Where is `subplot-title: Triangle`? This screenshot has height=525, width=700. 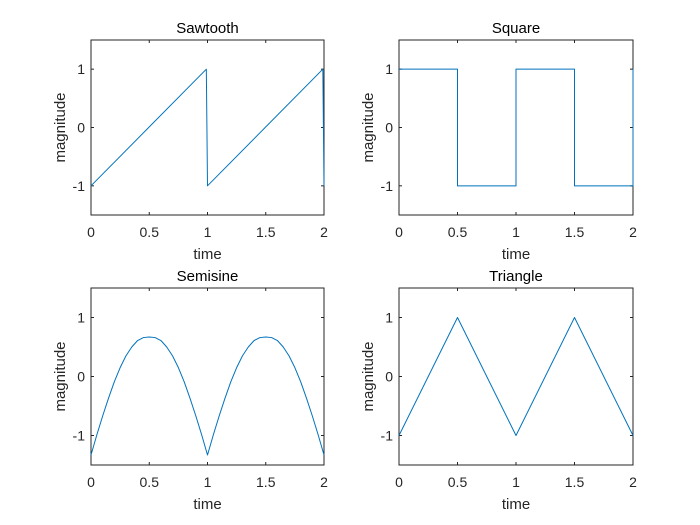
subplot-title: Triangle is located at coordinates (516, 276).